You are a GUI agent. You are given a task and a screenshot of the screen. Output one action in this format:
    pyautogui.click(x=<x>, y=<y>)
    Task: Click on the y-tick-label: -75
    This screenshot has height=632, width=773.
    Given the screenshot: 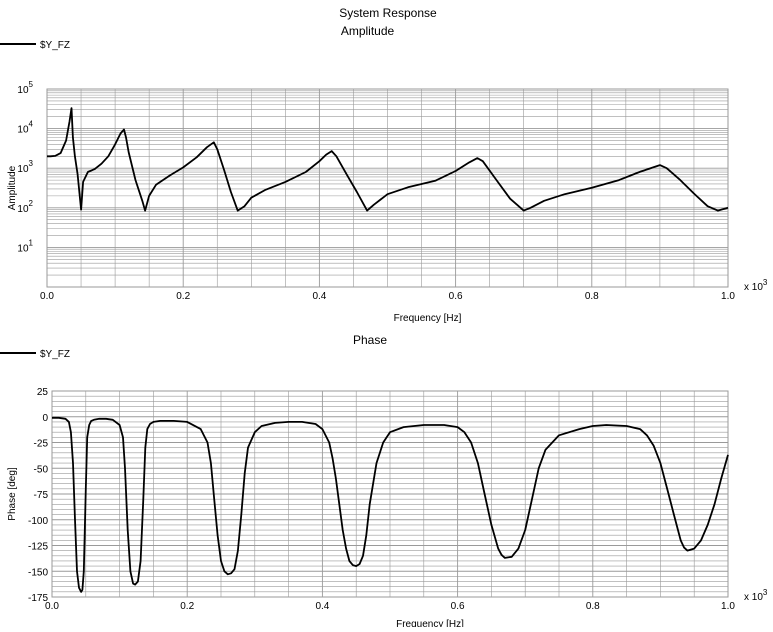 What is the action you would take?
    pyautogui.click(x=41, y=495)
    